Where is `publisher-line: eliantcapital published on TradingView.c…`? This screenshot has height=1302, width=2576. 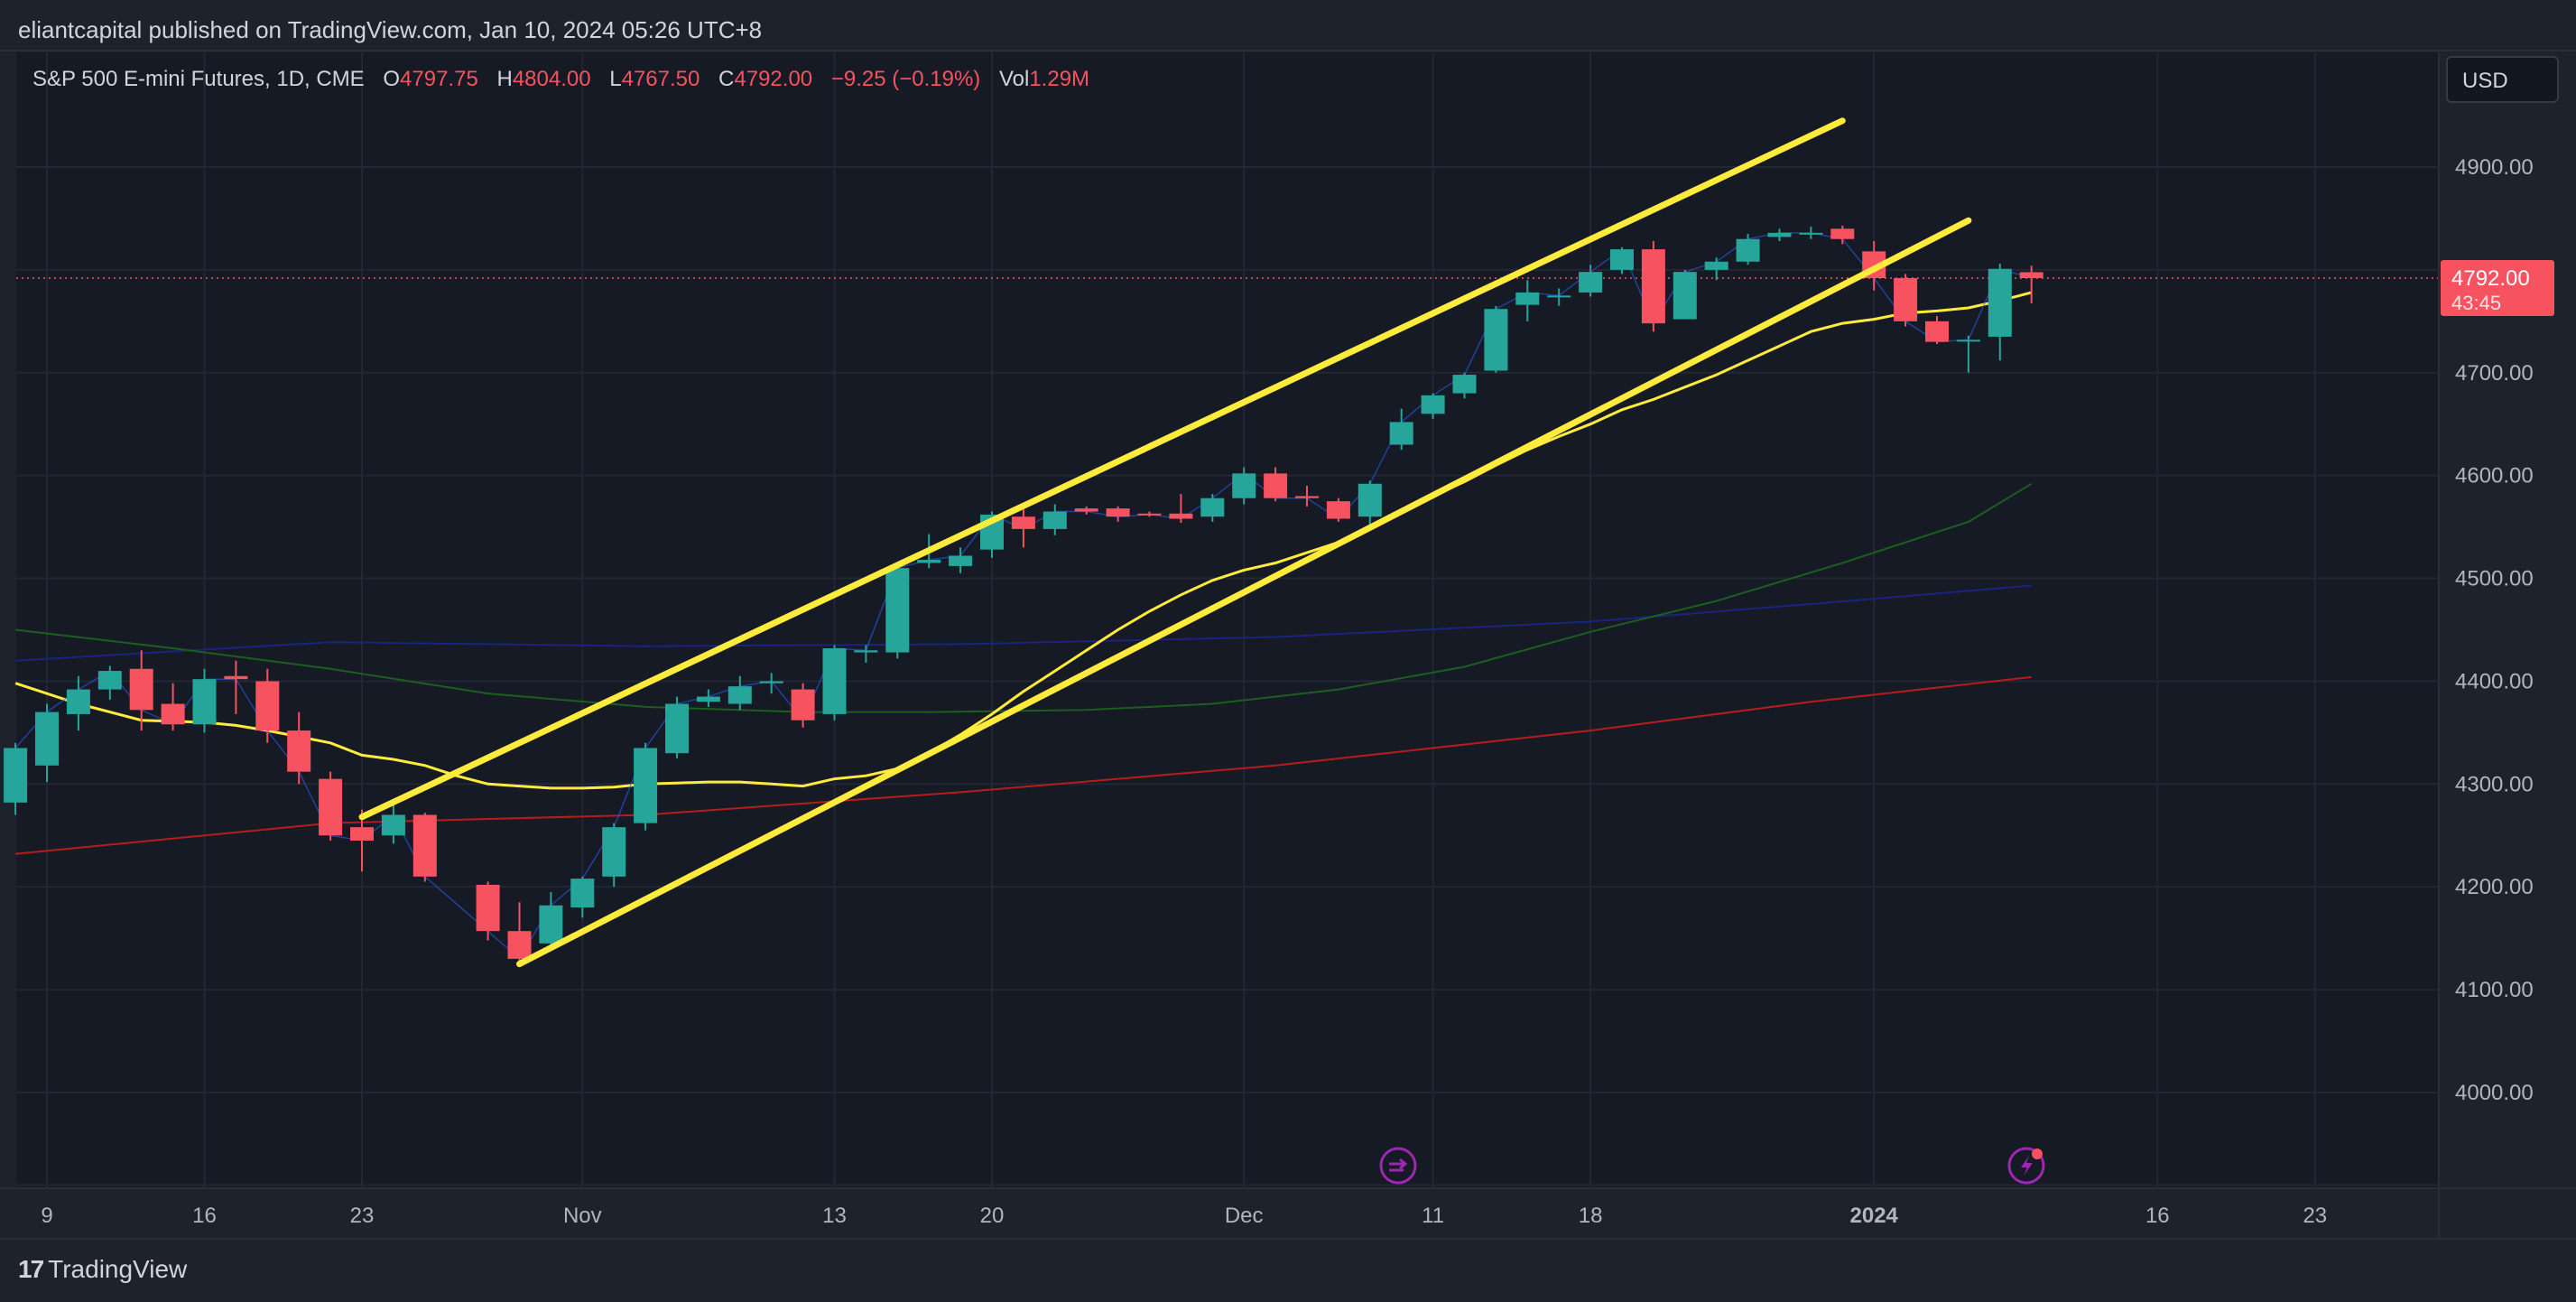 publisher-line: eliantcapital published on TradingView.c… is located at coordinates (390, 29).